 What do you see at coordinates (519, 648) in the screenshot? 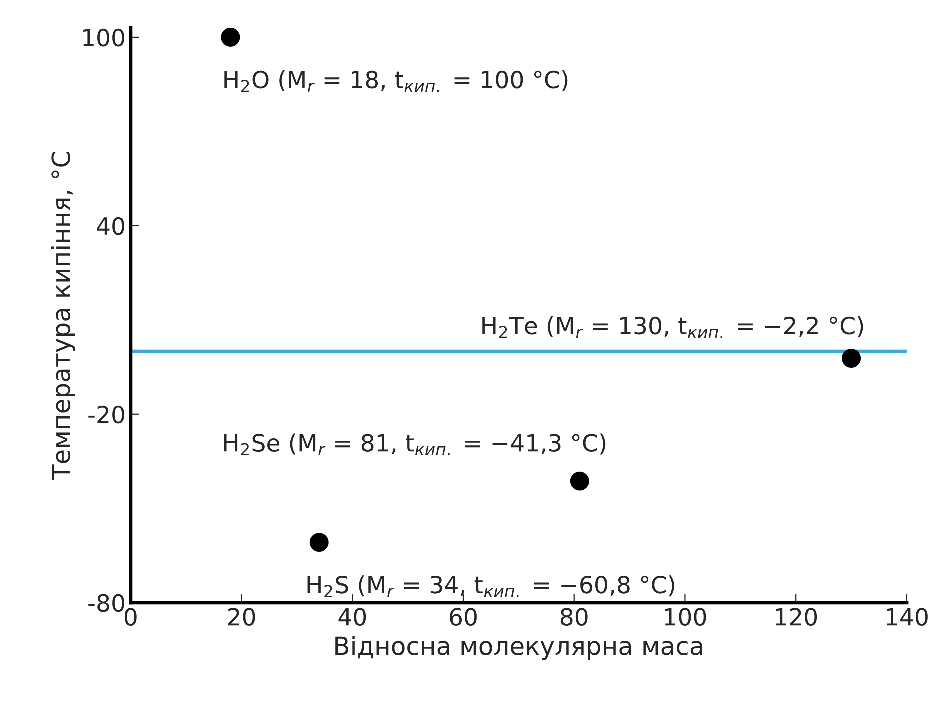
I see `x-axis-title: Відносна молекулярна маса` at bounding box center [519, 648].